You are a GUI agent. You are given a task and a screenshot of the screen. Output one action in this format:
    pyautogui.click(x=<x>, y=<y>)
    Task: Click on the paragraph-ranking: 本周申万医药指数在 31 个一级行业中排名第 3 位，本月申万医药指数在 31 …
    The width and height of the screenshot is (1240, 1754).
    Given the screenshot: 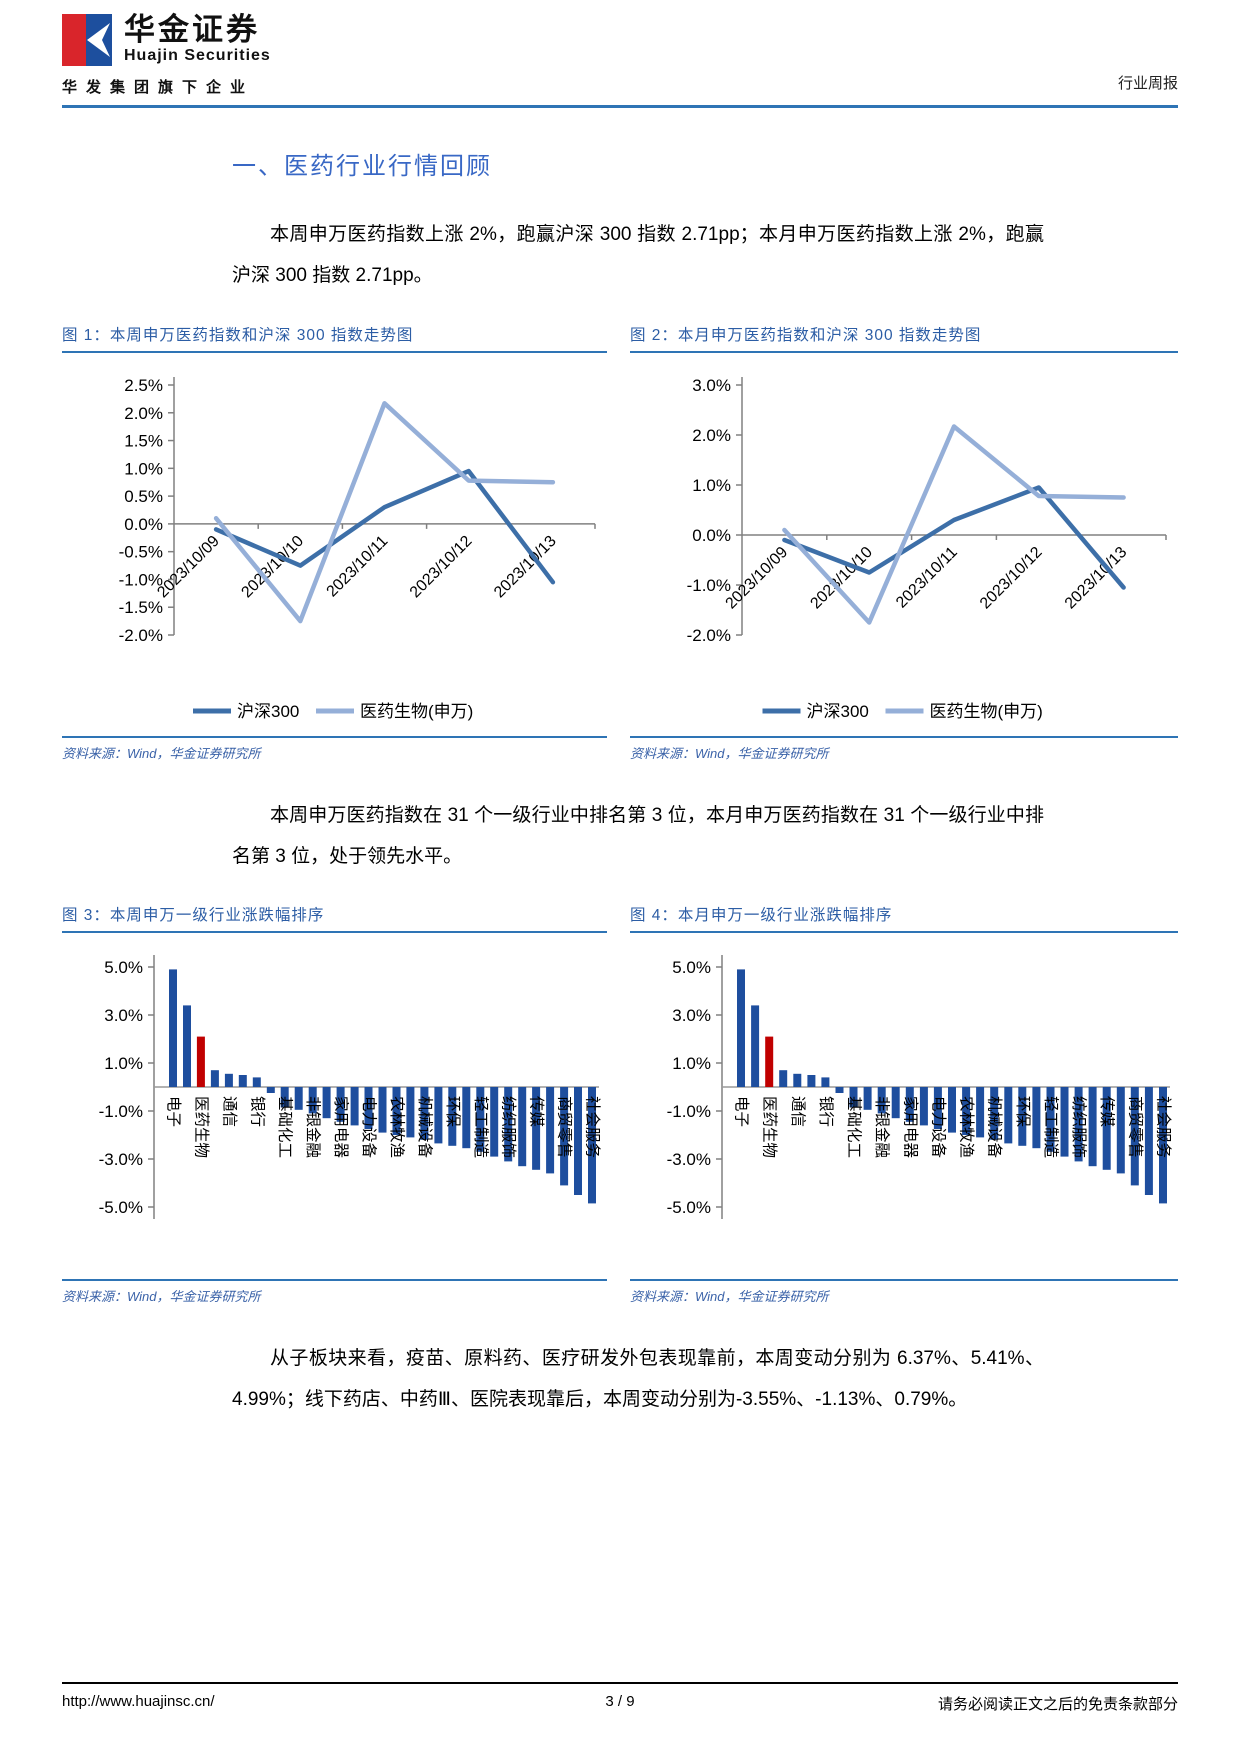 What is the action you would take?
    pyautogui.click(x=638, y=835)
    